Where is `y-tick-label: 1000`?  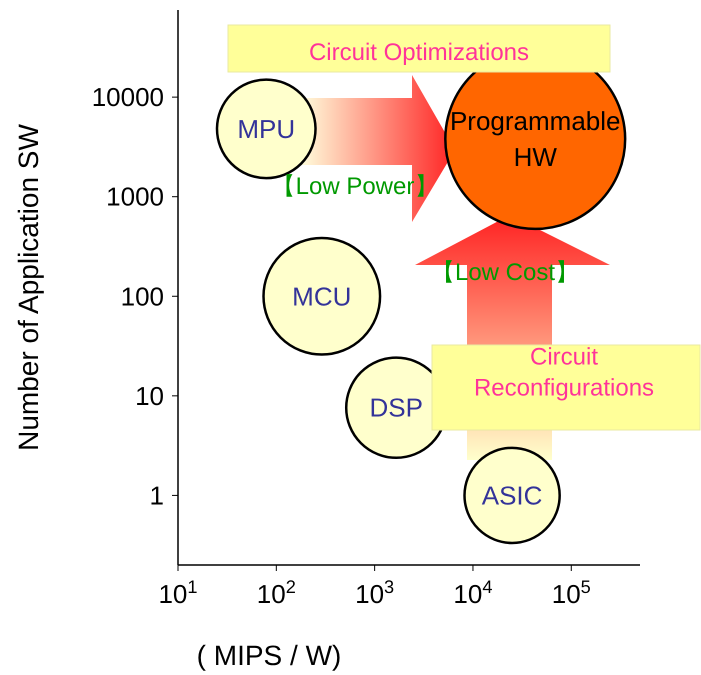
y-tick-label: 1000 is located at coordinates (135, 197).